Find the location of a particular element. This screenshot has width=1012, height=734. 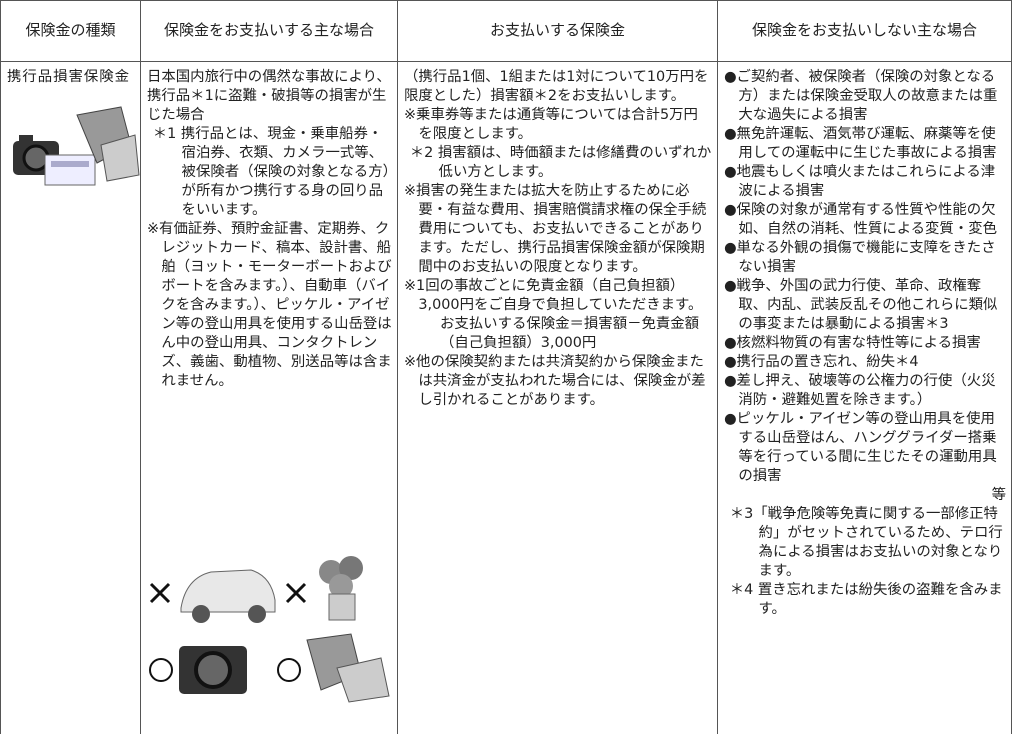

header-cell: 保険金の種類 is located at coordinates (70, 31).